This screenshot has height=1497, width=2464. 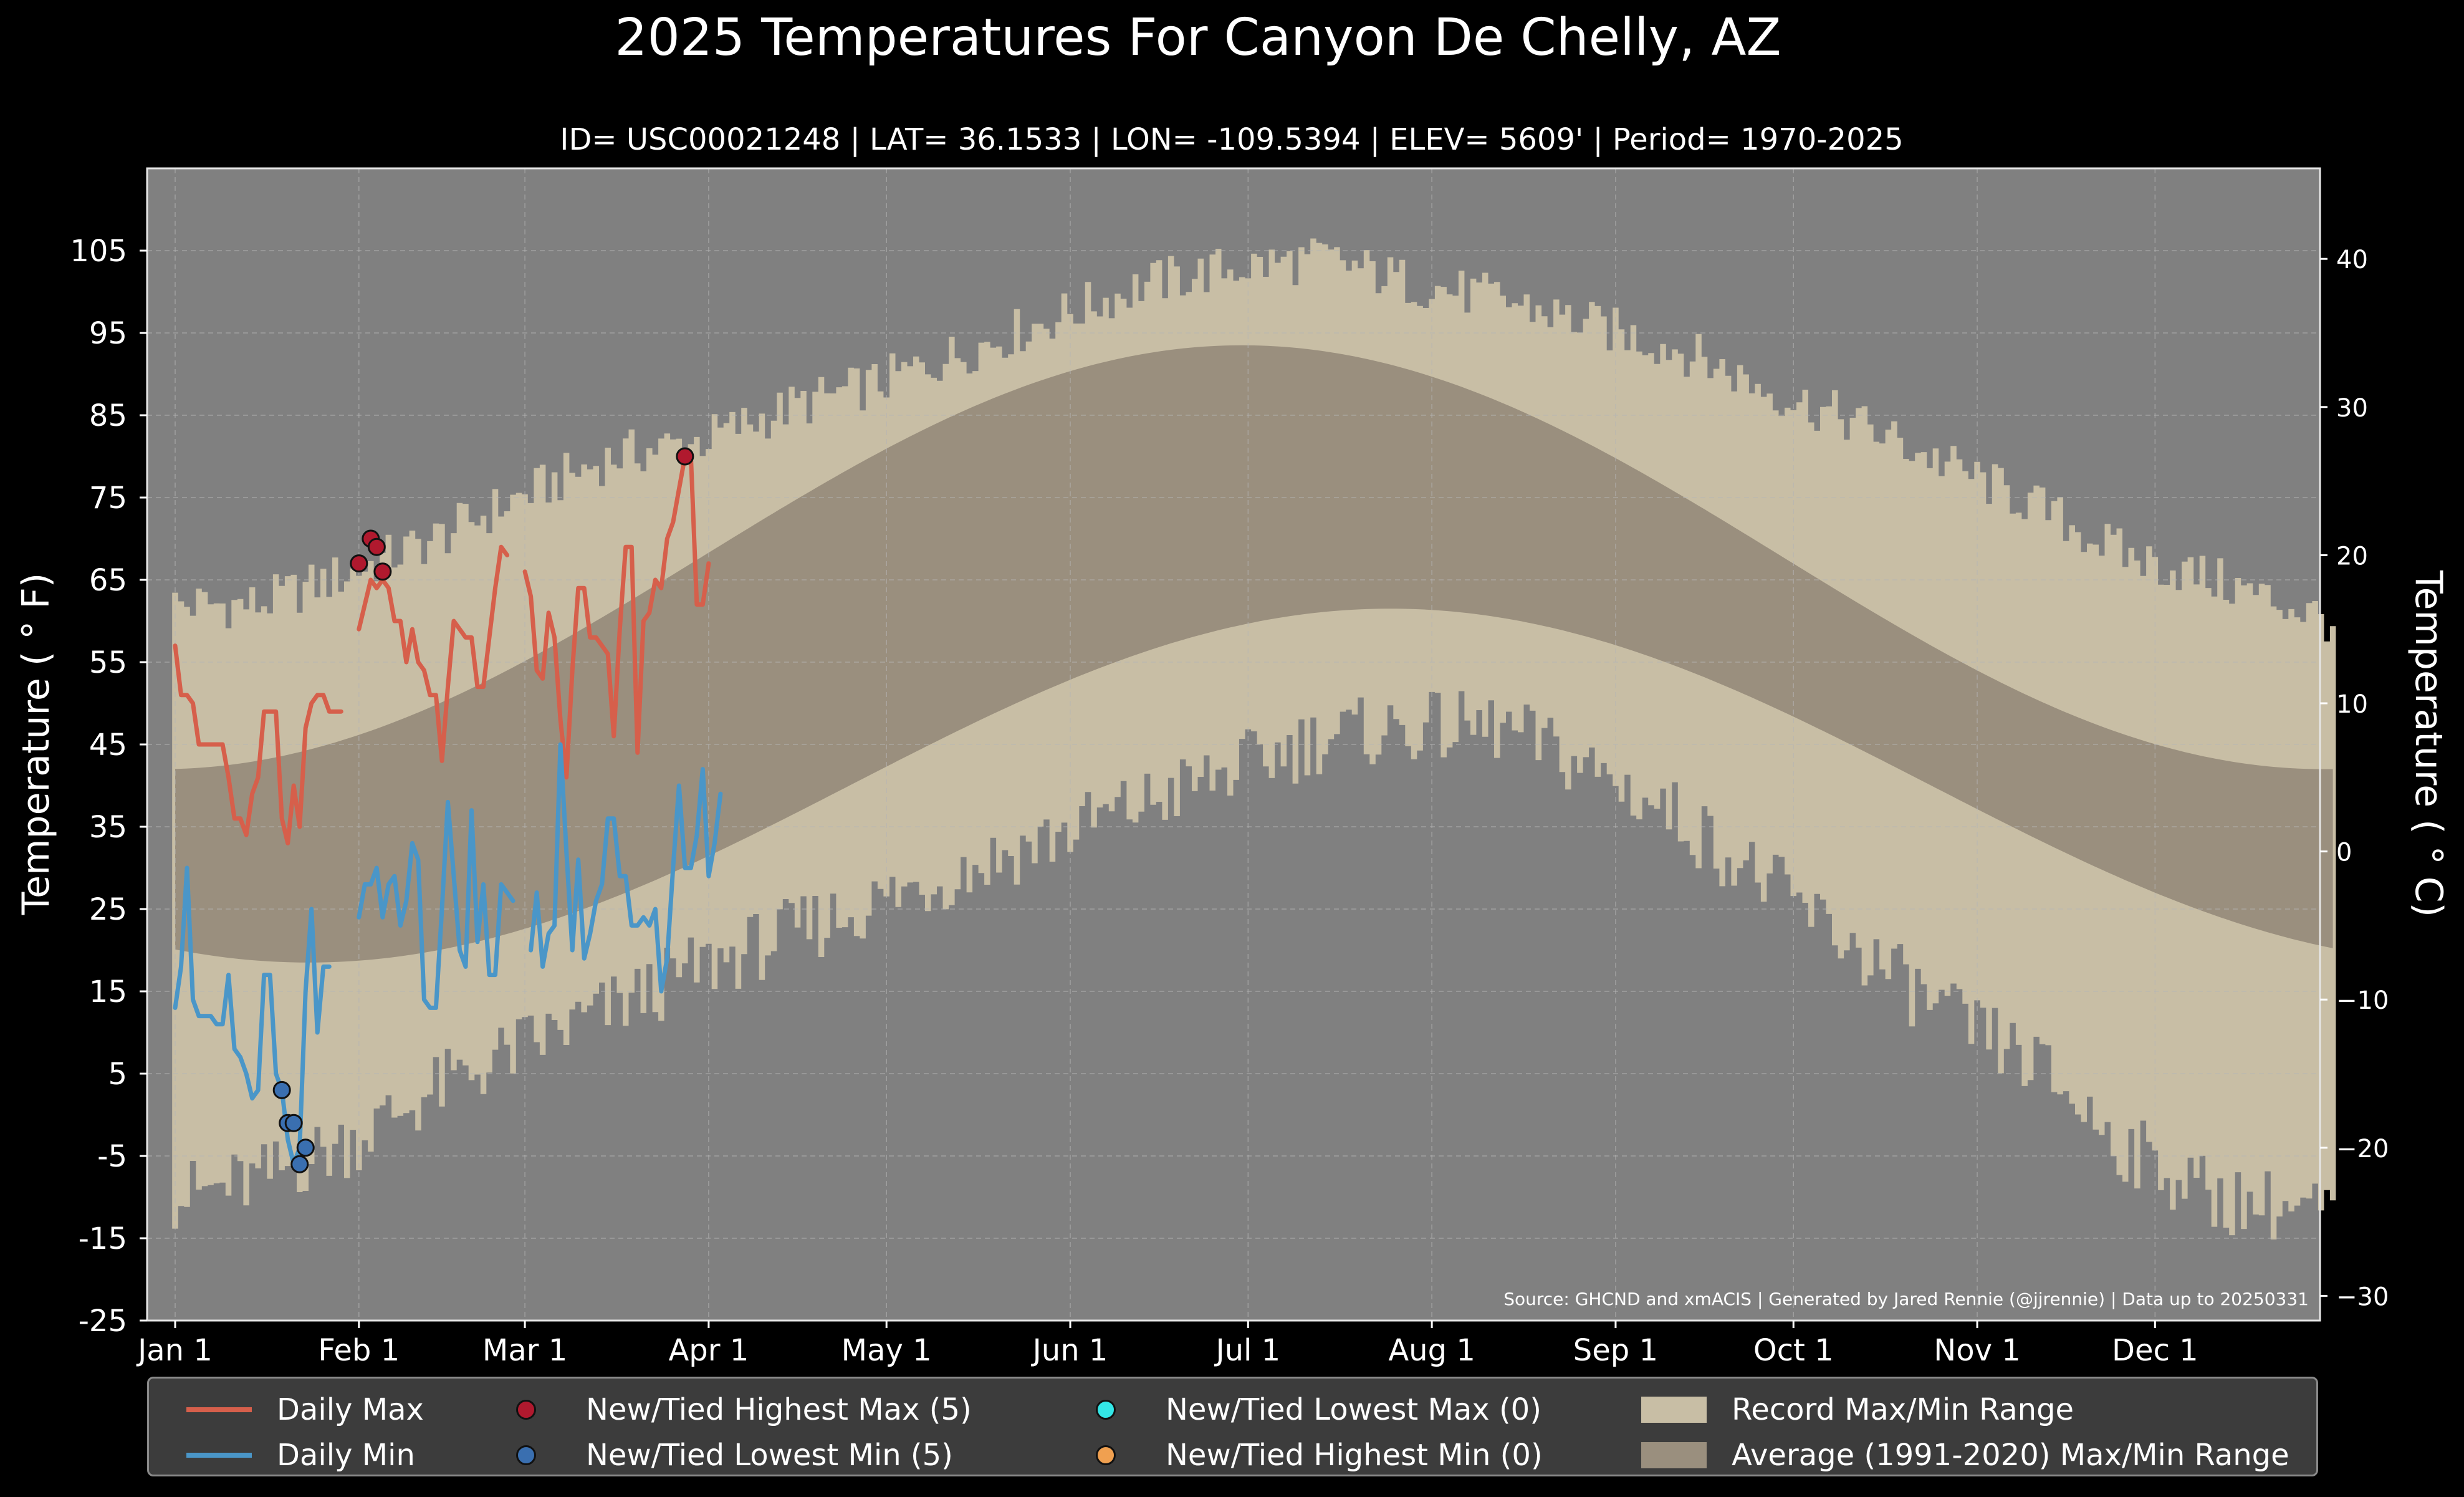 What do you see at coordinates (103, 1321) in the screenshot?
I see `y-tick-label: -25` at bounding box center [103, 1321].